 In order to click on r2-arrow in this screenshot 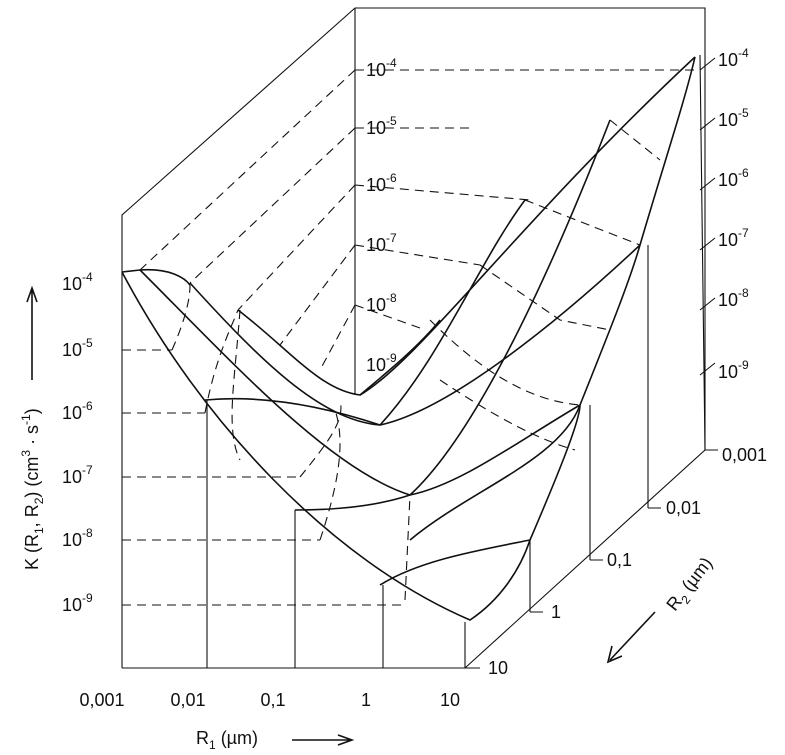, I will do `click(631, 637)`.